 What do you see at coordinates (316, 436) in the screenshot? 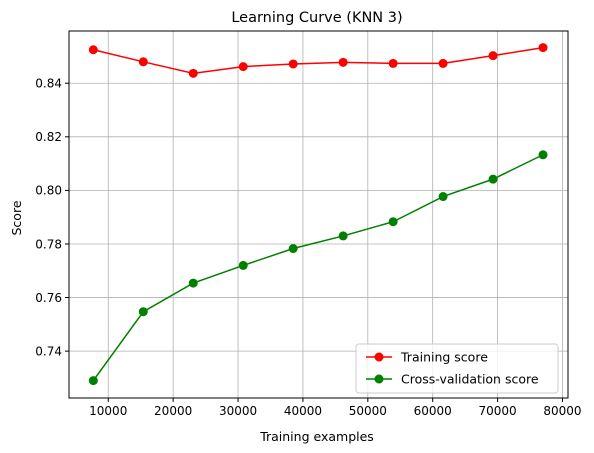
I see `x-axis-label: Training examples` at bounding box center [316, 436].